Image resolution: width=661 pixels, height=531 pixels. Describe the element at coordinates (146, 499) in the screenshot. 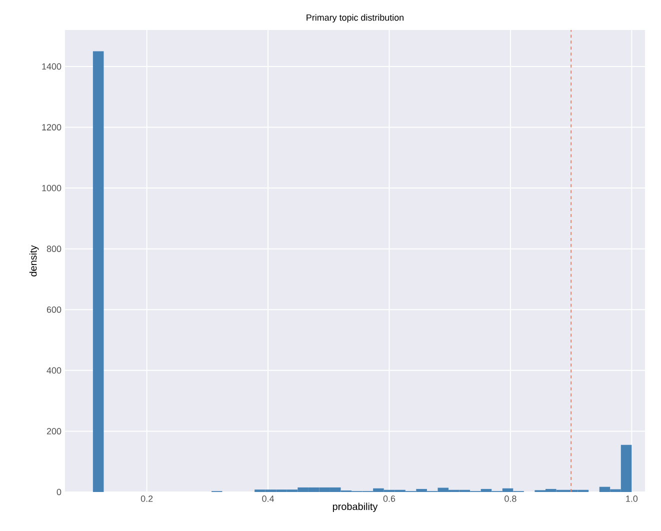

I see `x-tick-label: 0.2` at that location.